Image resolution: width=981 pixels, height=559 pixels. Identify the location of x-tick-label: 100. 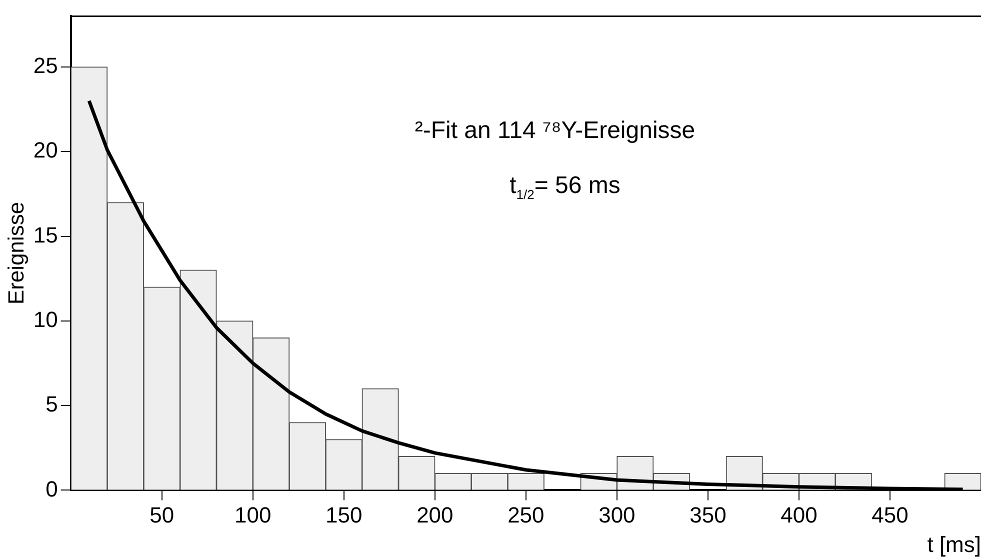
(253, 515).